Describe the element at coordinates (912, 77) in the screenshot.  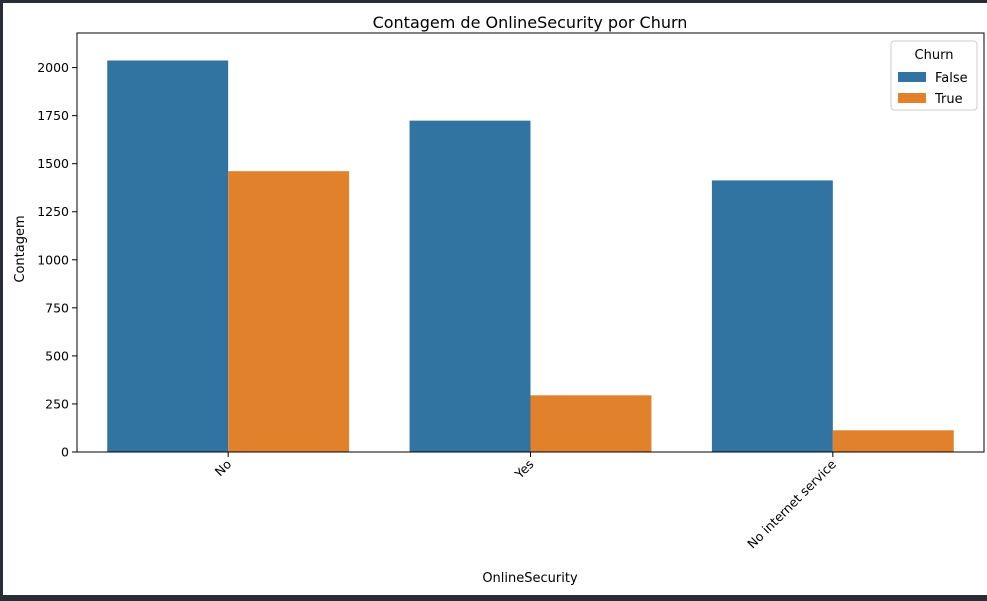
I see `legend-swatch-false` at that location.